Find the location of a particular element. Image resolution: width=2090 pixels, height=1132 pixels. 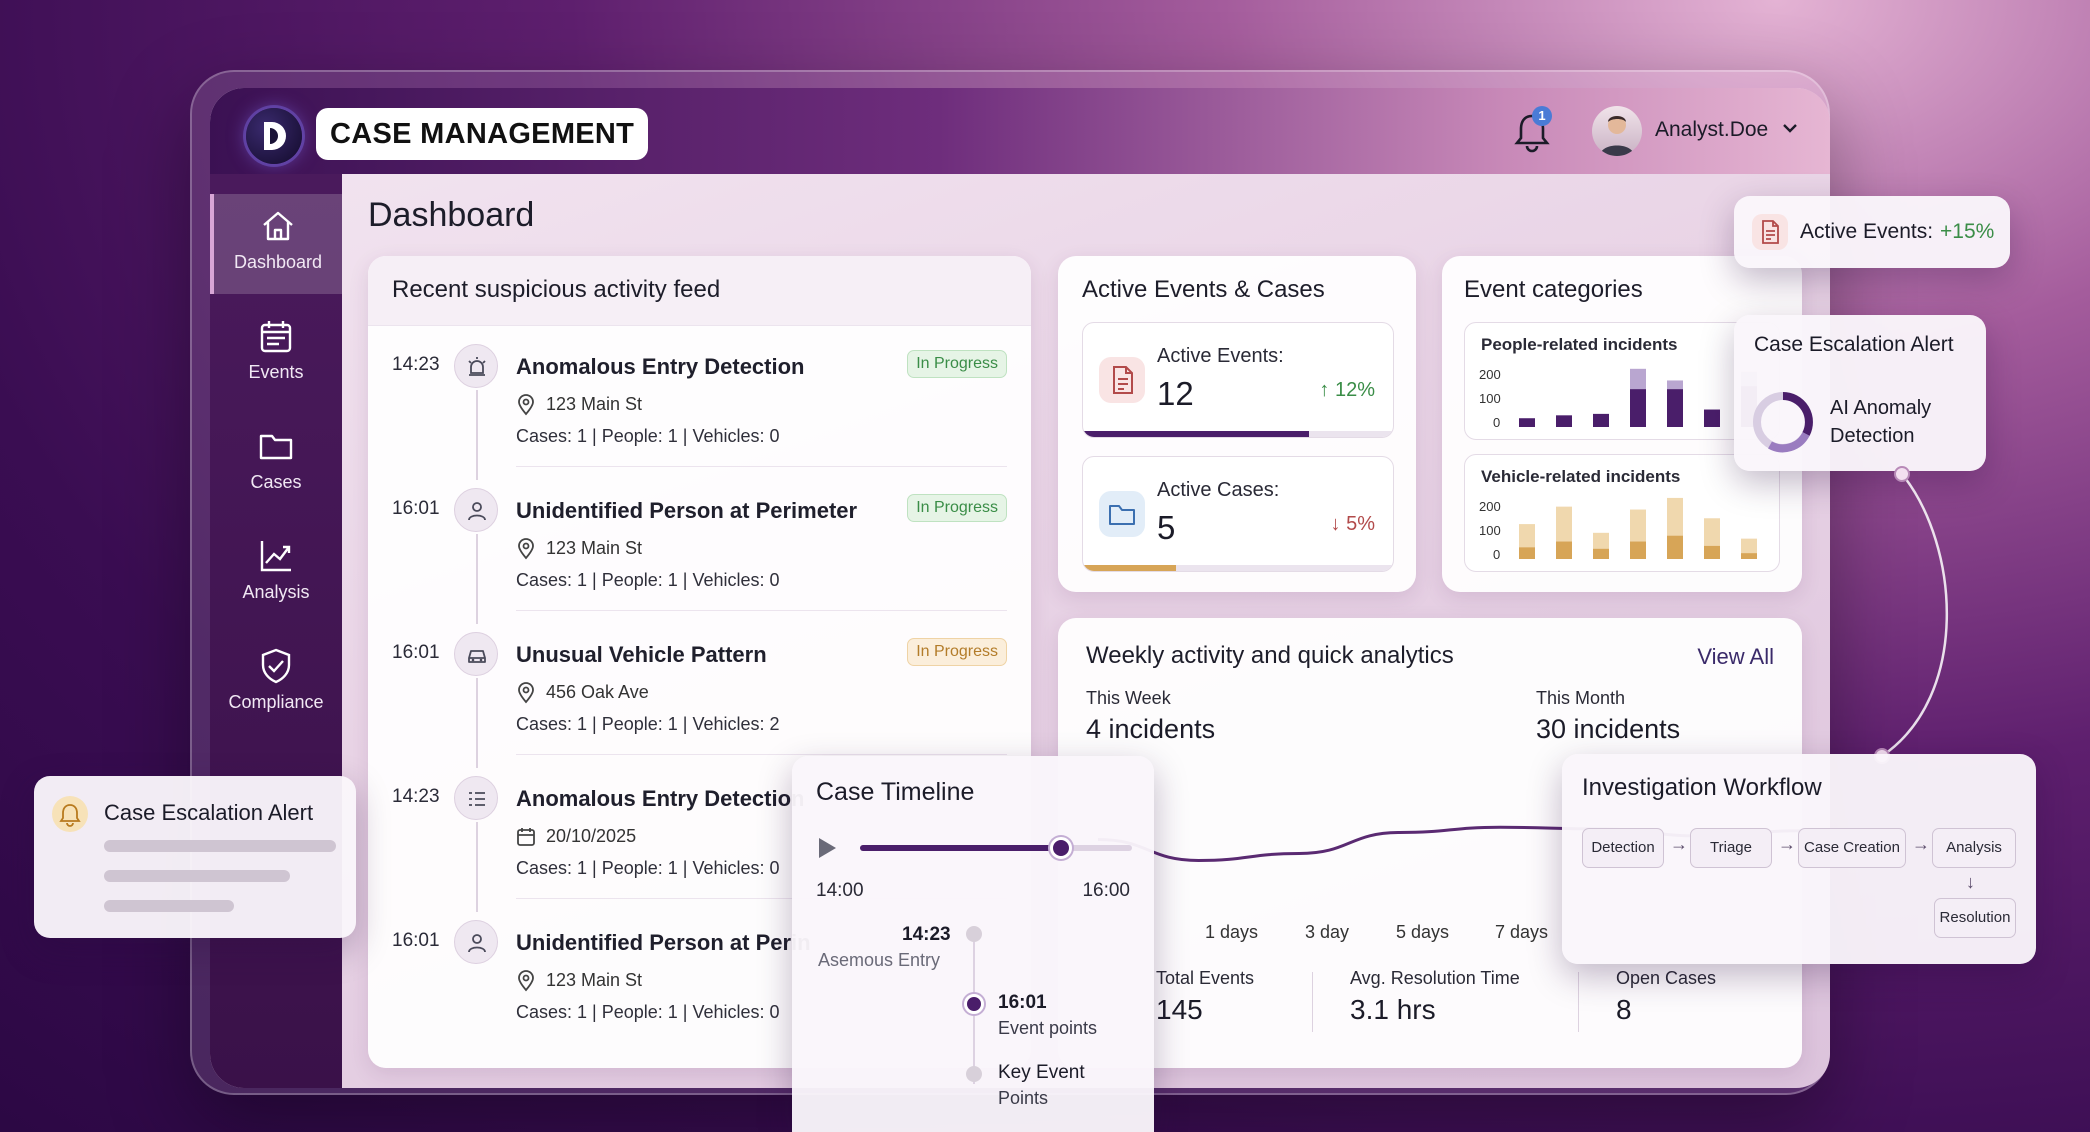

avg-resolution-value: 3.1 hrs is located at coordinates (1393, 1009).